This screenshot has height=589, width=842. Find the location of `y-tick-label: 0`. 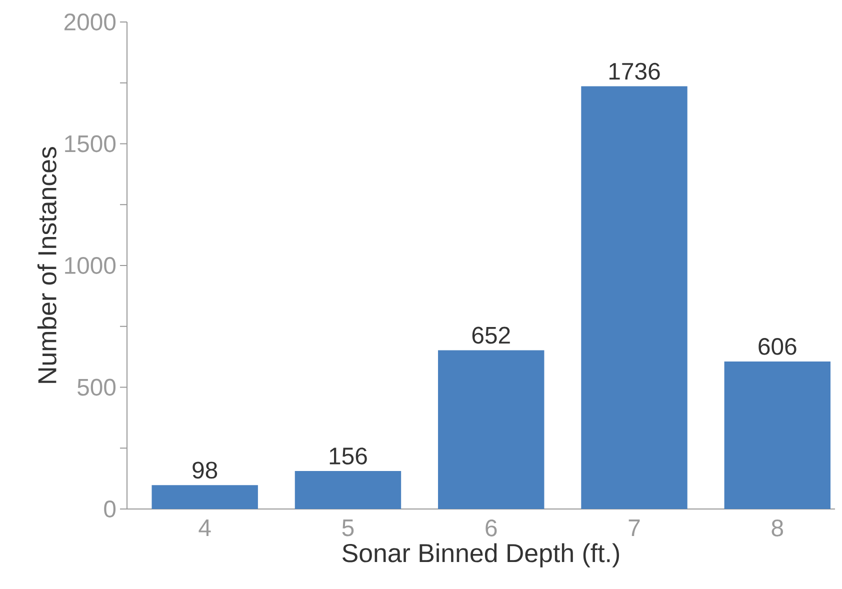

y-tick-label: 0 is located at coordinates (110, 509).